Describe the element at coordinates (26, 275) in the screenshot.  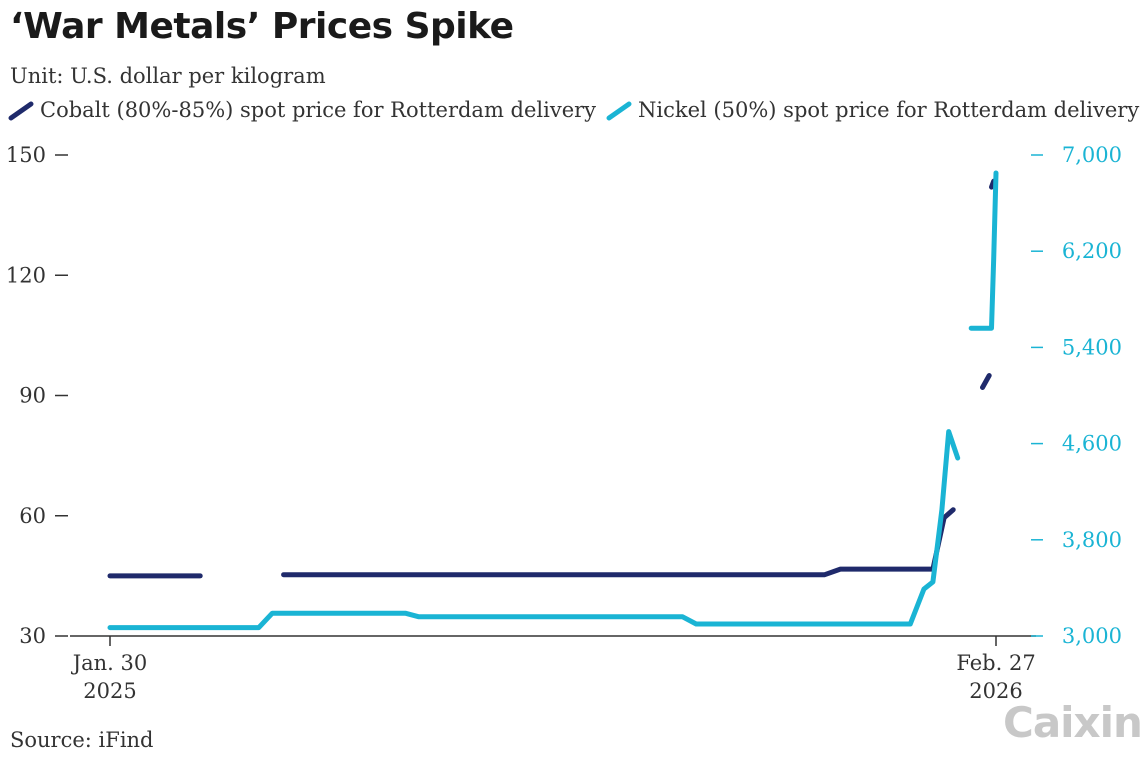
I see `y-left-tick-label: 120` at that location.